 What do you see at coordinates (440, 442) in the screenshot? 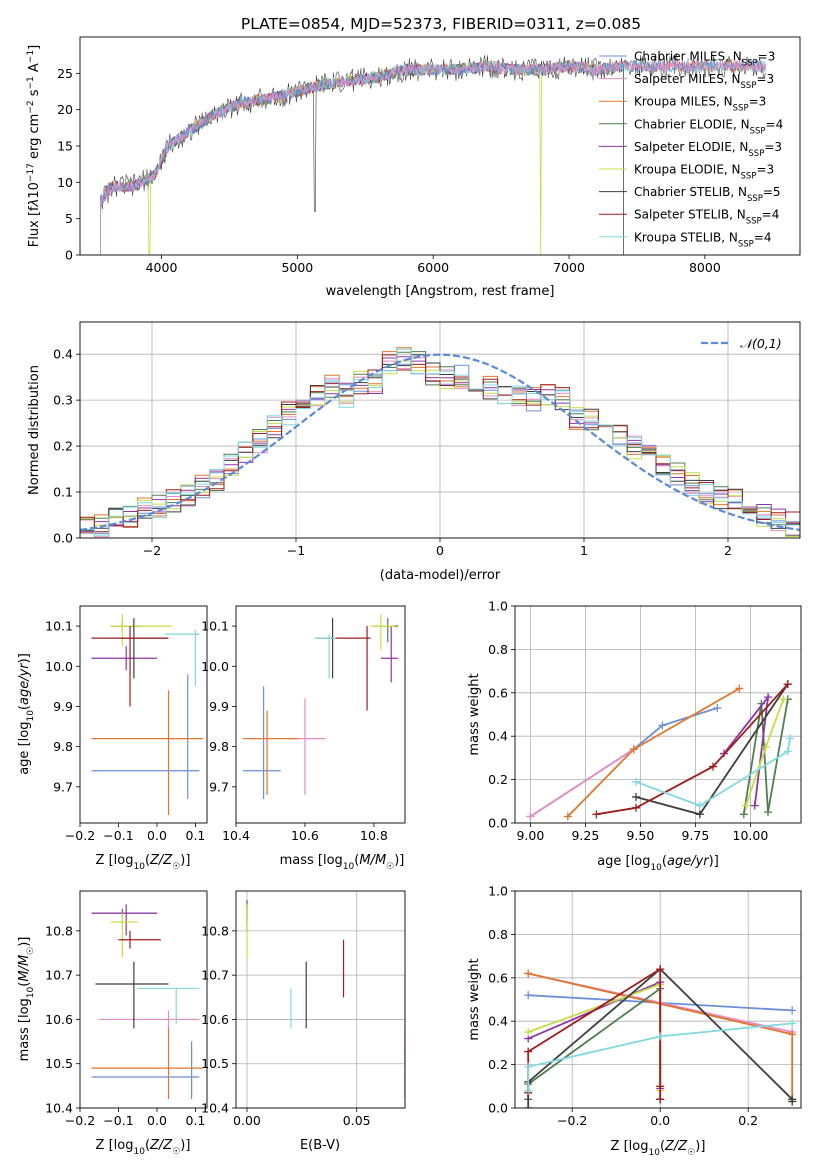
I see `gaussian-curve` at bounding box center [440, 442].